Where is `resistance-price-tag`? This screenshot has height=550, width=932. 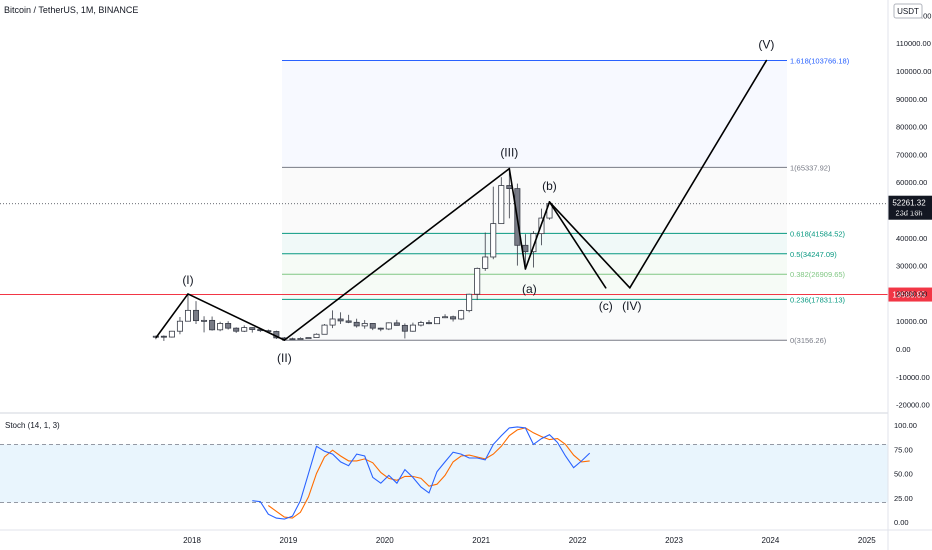
resistance-price-tag is located at coordinates (910, 294).